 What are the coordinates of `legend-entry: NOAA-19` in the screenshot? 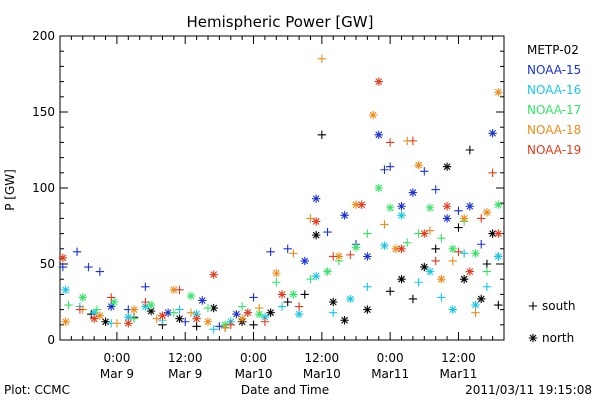 It's located at (554, 150).